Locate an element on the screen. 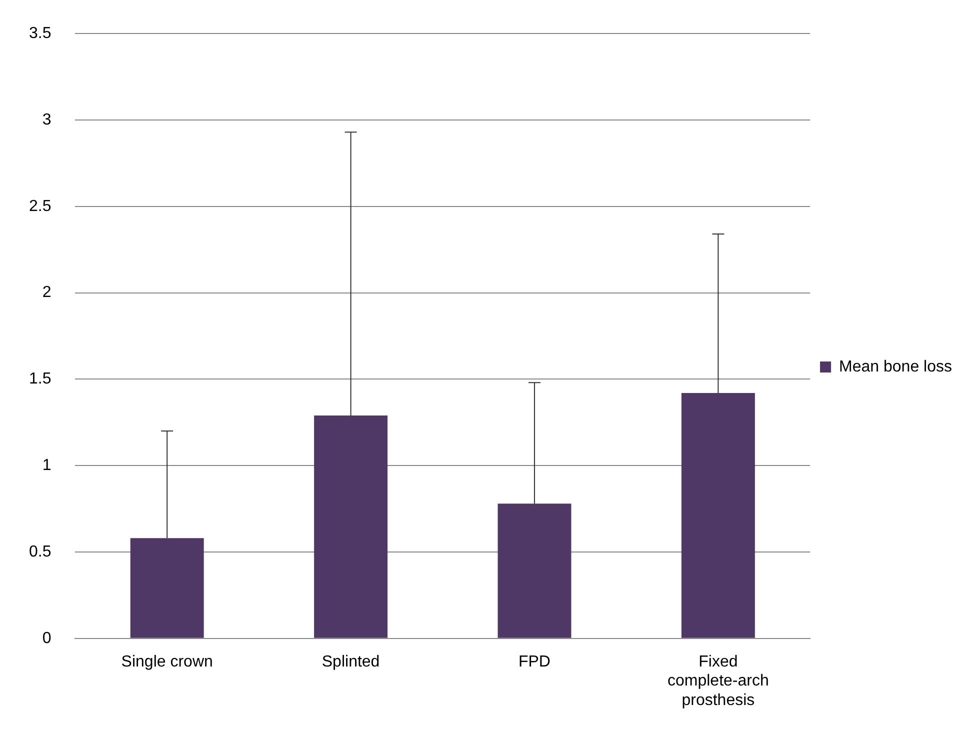  y-tick-label: 1.5 is located at coordinates (40, 379).